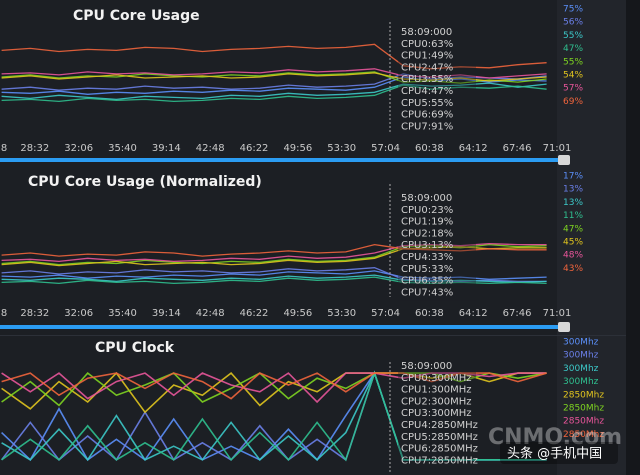 The height and width of the screenshot is (475, 640). What do you see at coordinates (573, 102) in the screenshot?
I see `core-readout: 69%` at bounding box center [573, 102].